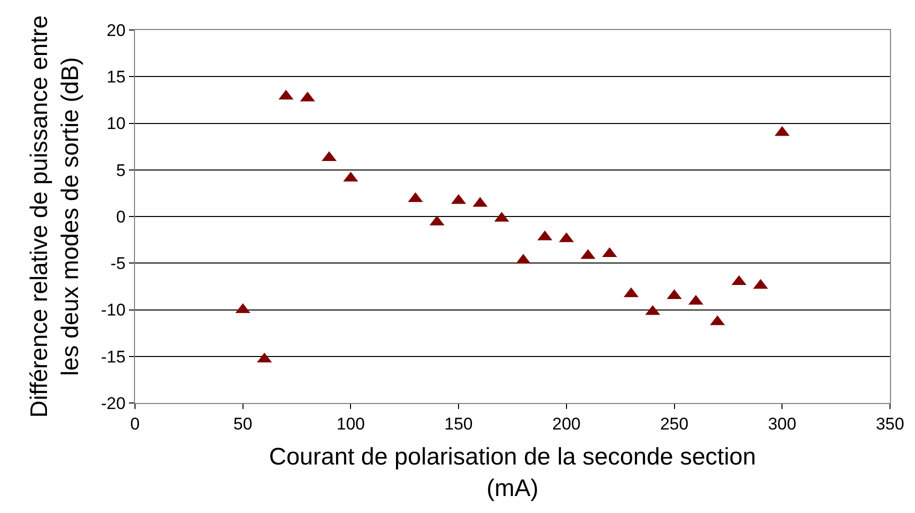 The image size is (915, 513). What do you see at coordinates (121, 216) in the screenshot?
I see `y-tick-label: 0` at bounding box center [121, 216].